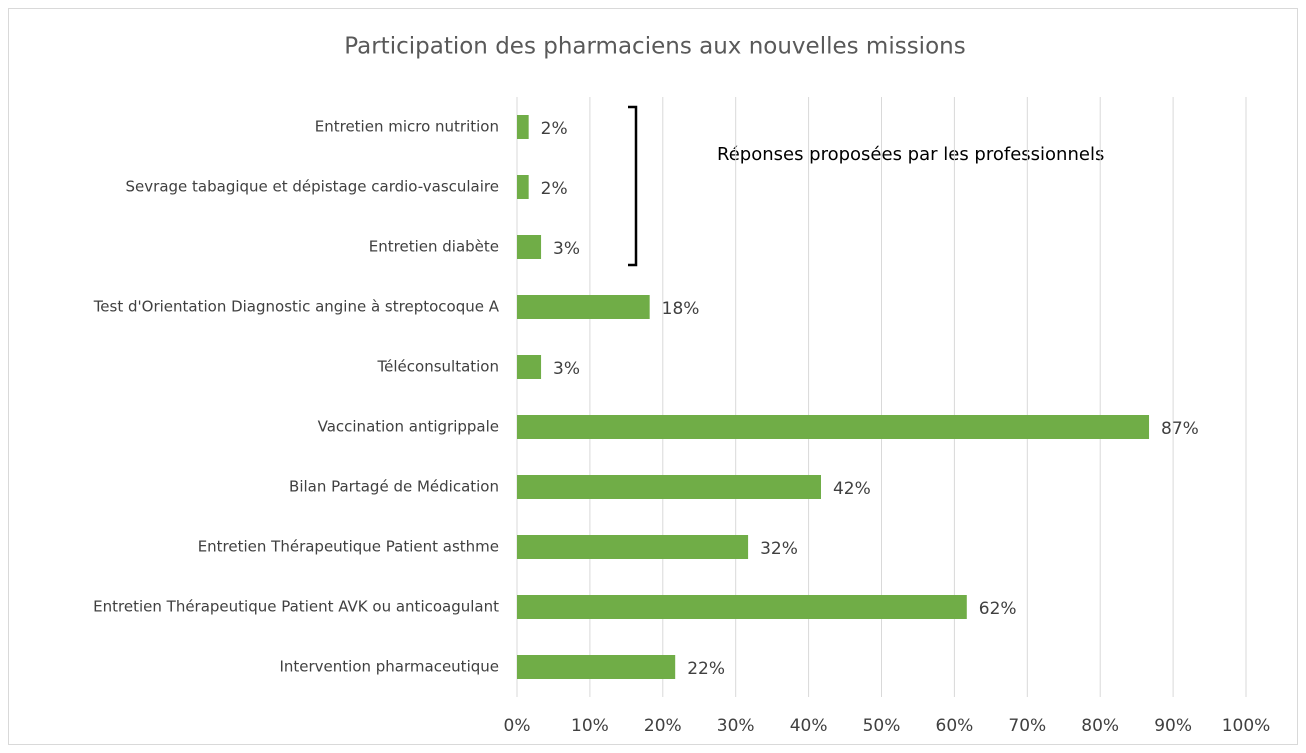 Image resolution: width=1306 pixels, height=753 pixels. I want to click on x-tick-label: 30%, so click(736, 726).